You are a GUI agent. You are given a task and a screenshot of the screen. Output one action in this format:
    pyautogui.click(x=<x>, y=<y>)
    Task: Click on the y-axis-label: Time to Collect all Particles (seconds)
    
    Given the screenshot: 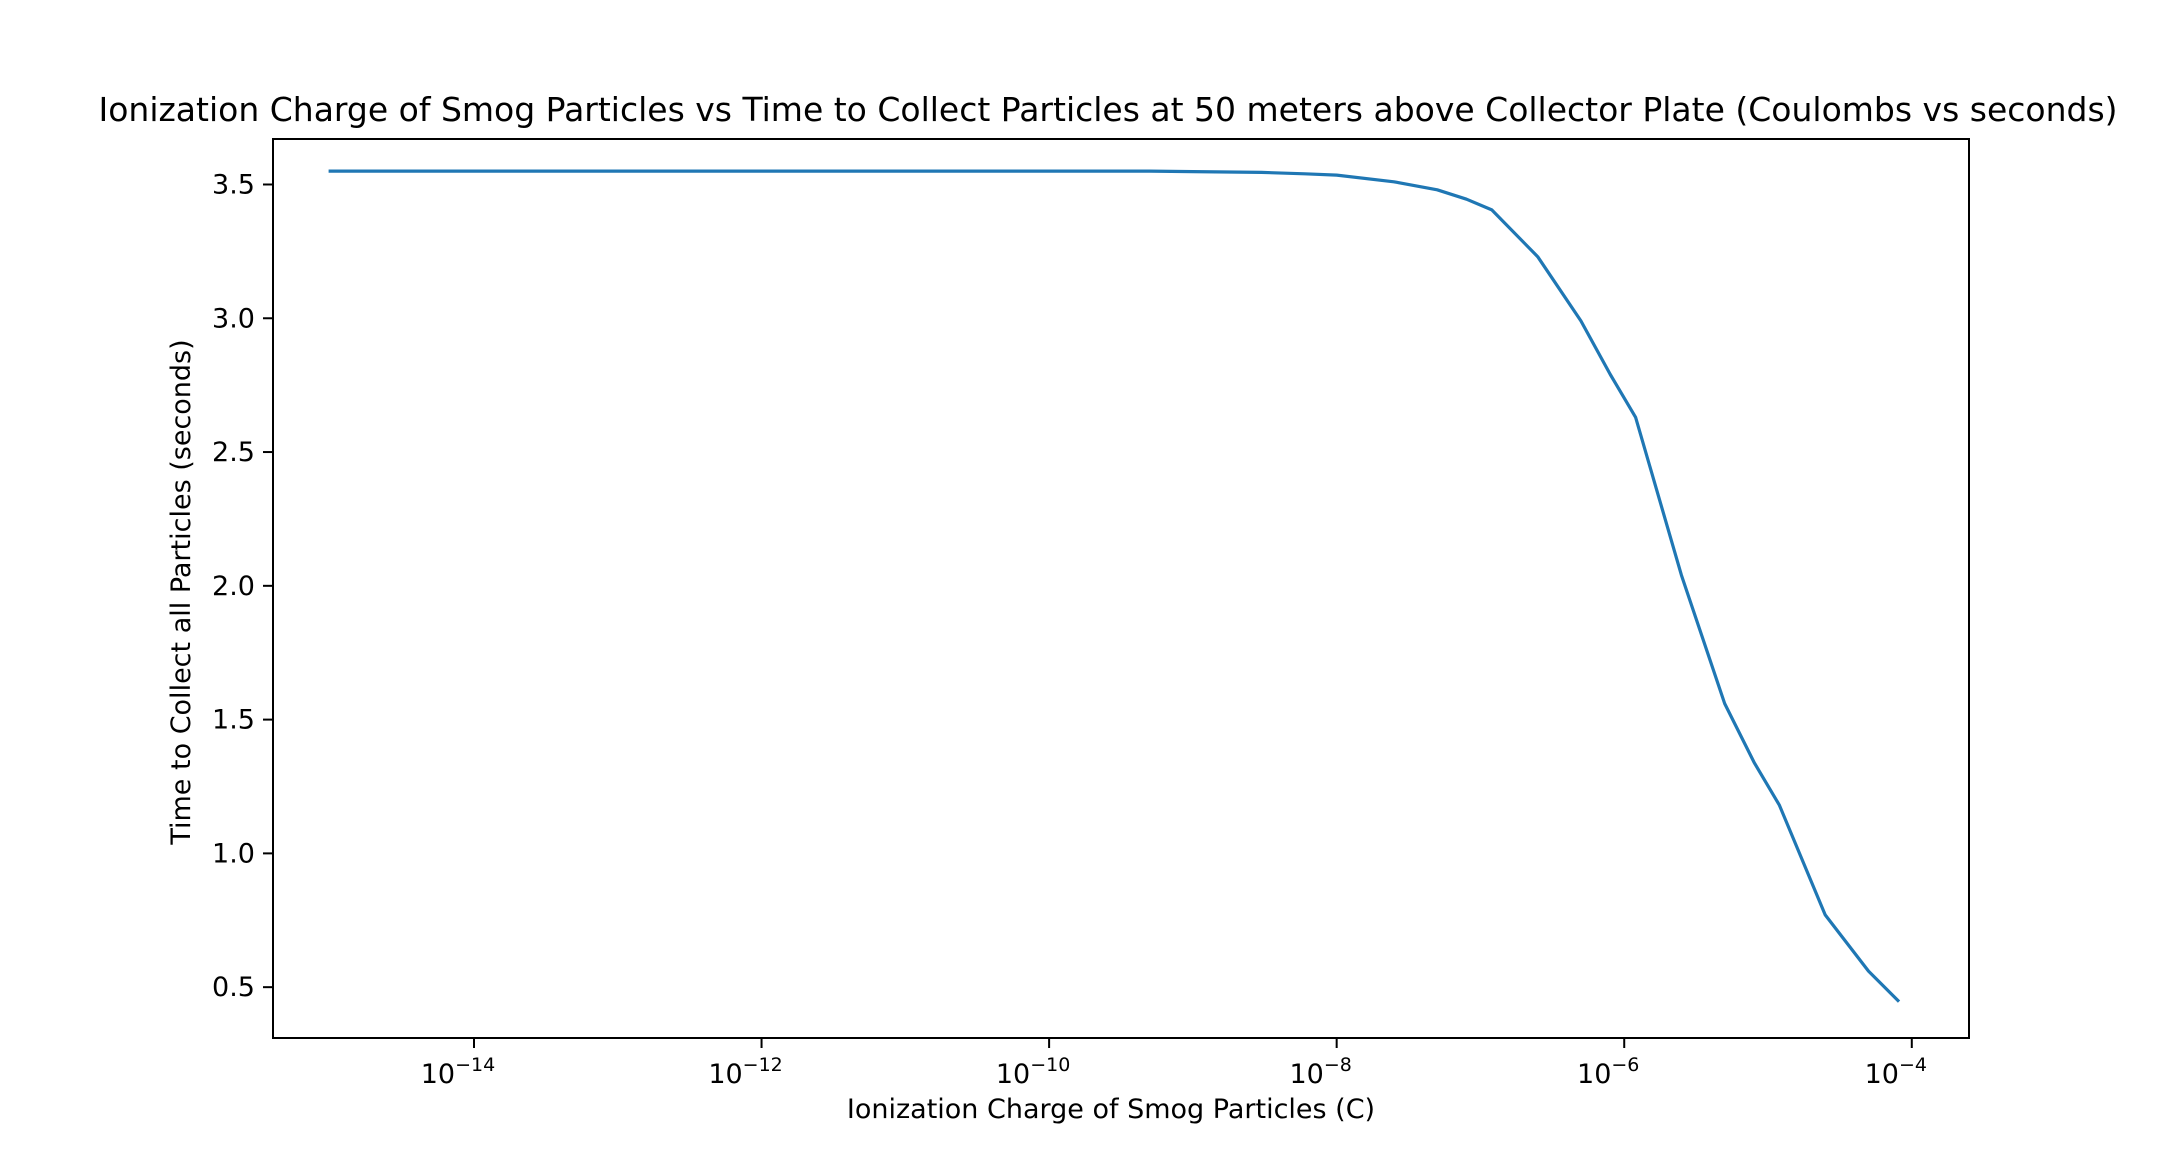 What is the action you would take?
    pyautogui.click(x=181, y=592)
    